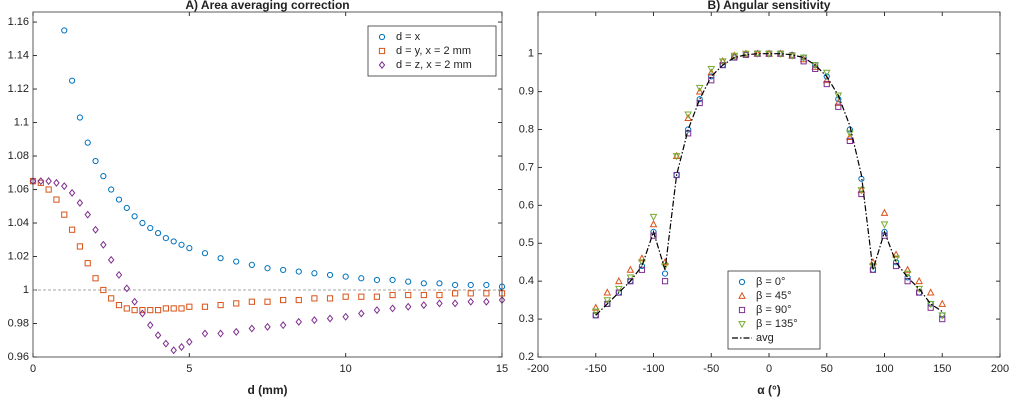 The height and width of the screenshot is (405, 1018). Describe the element at coordinates (538, 369) in the screenshot. I see `x-tick-label: -200` at that location.